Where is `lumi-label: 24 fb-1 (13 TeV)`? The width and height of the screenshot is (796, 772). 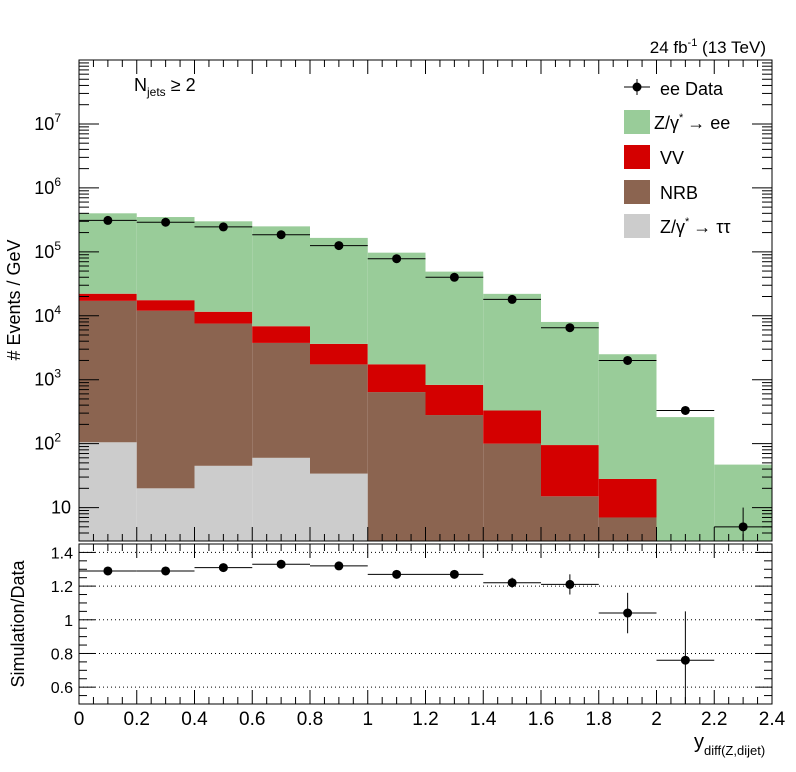
lumi-label: 24 fb-1 (13 TeV) is located at coordinates (708, 47).